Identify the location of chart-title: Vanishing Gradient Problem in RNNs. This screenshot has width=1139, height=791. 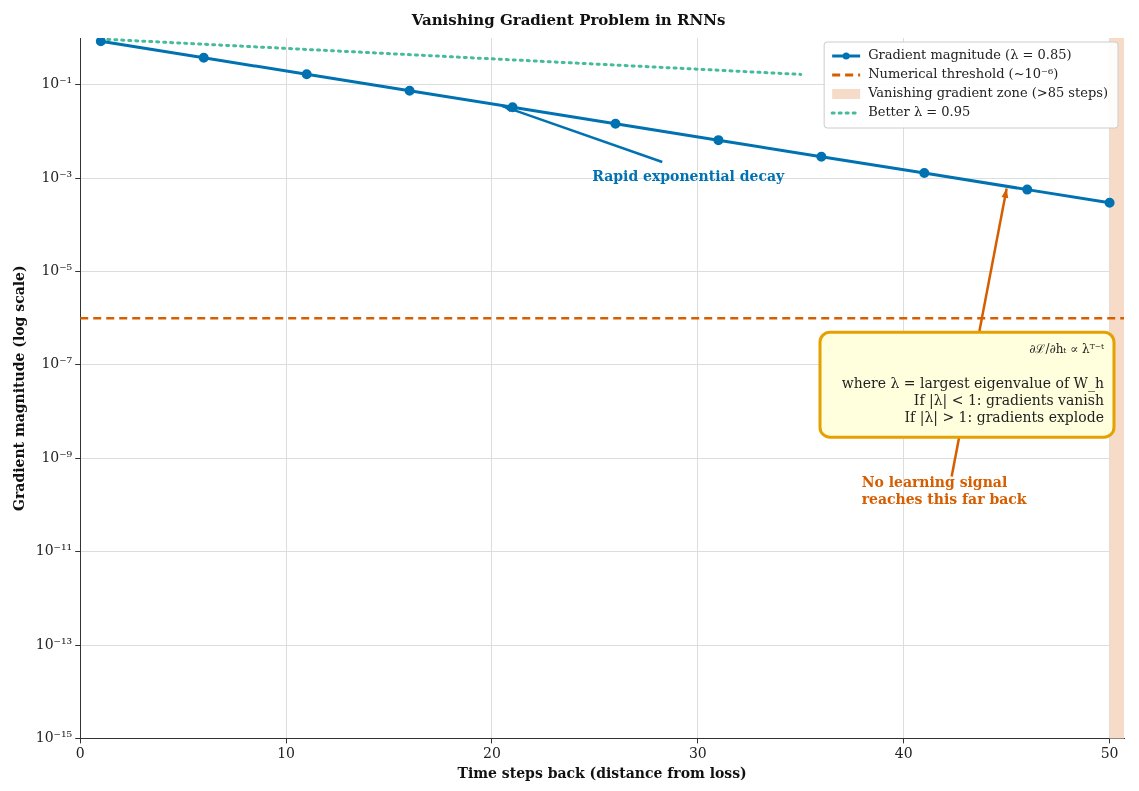
(568, 19).